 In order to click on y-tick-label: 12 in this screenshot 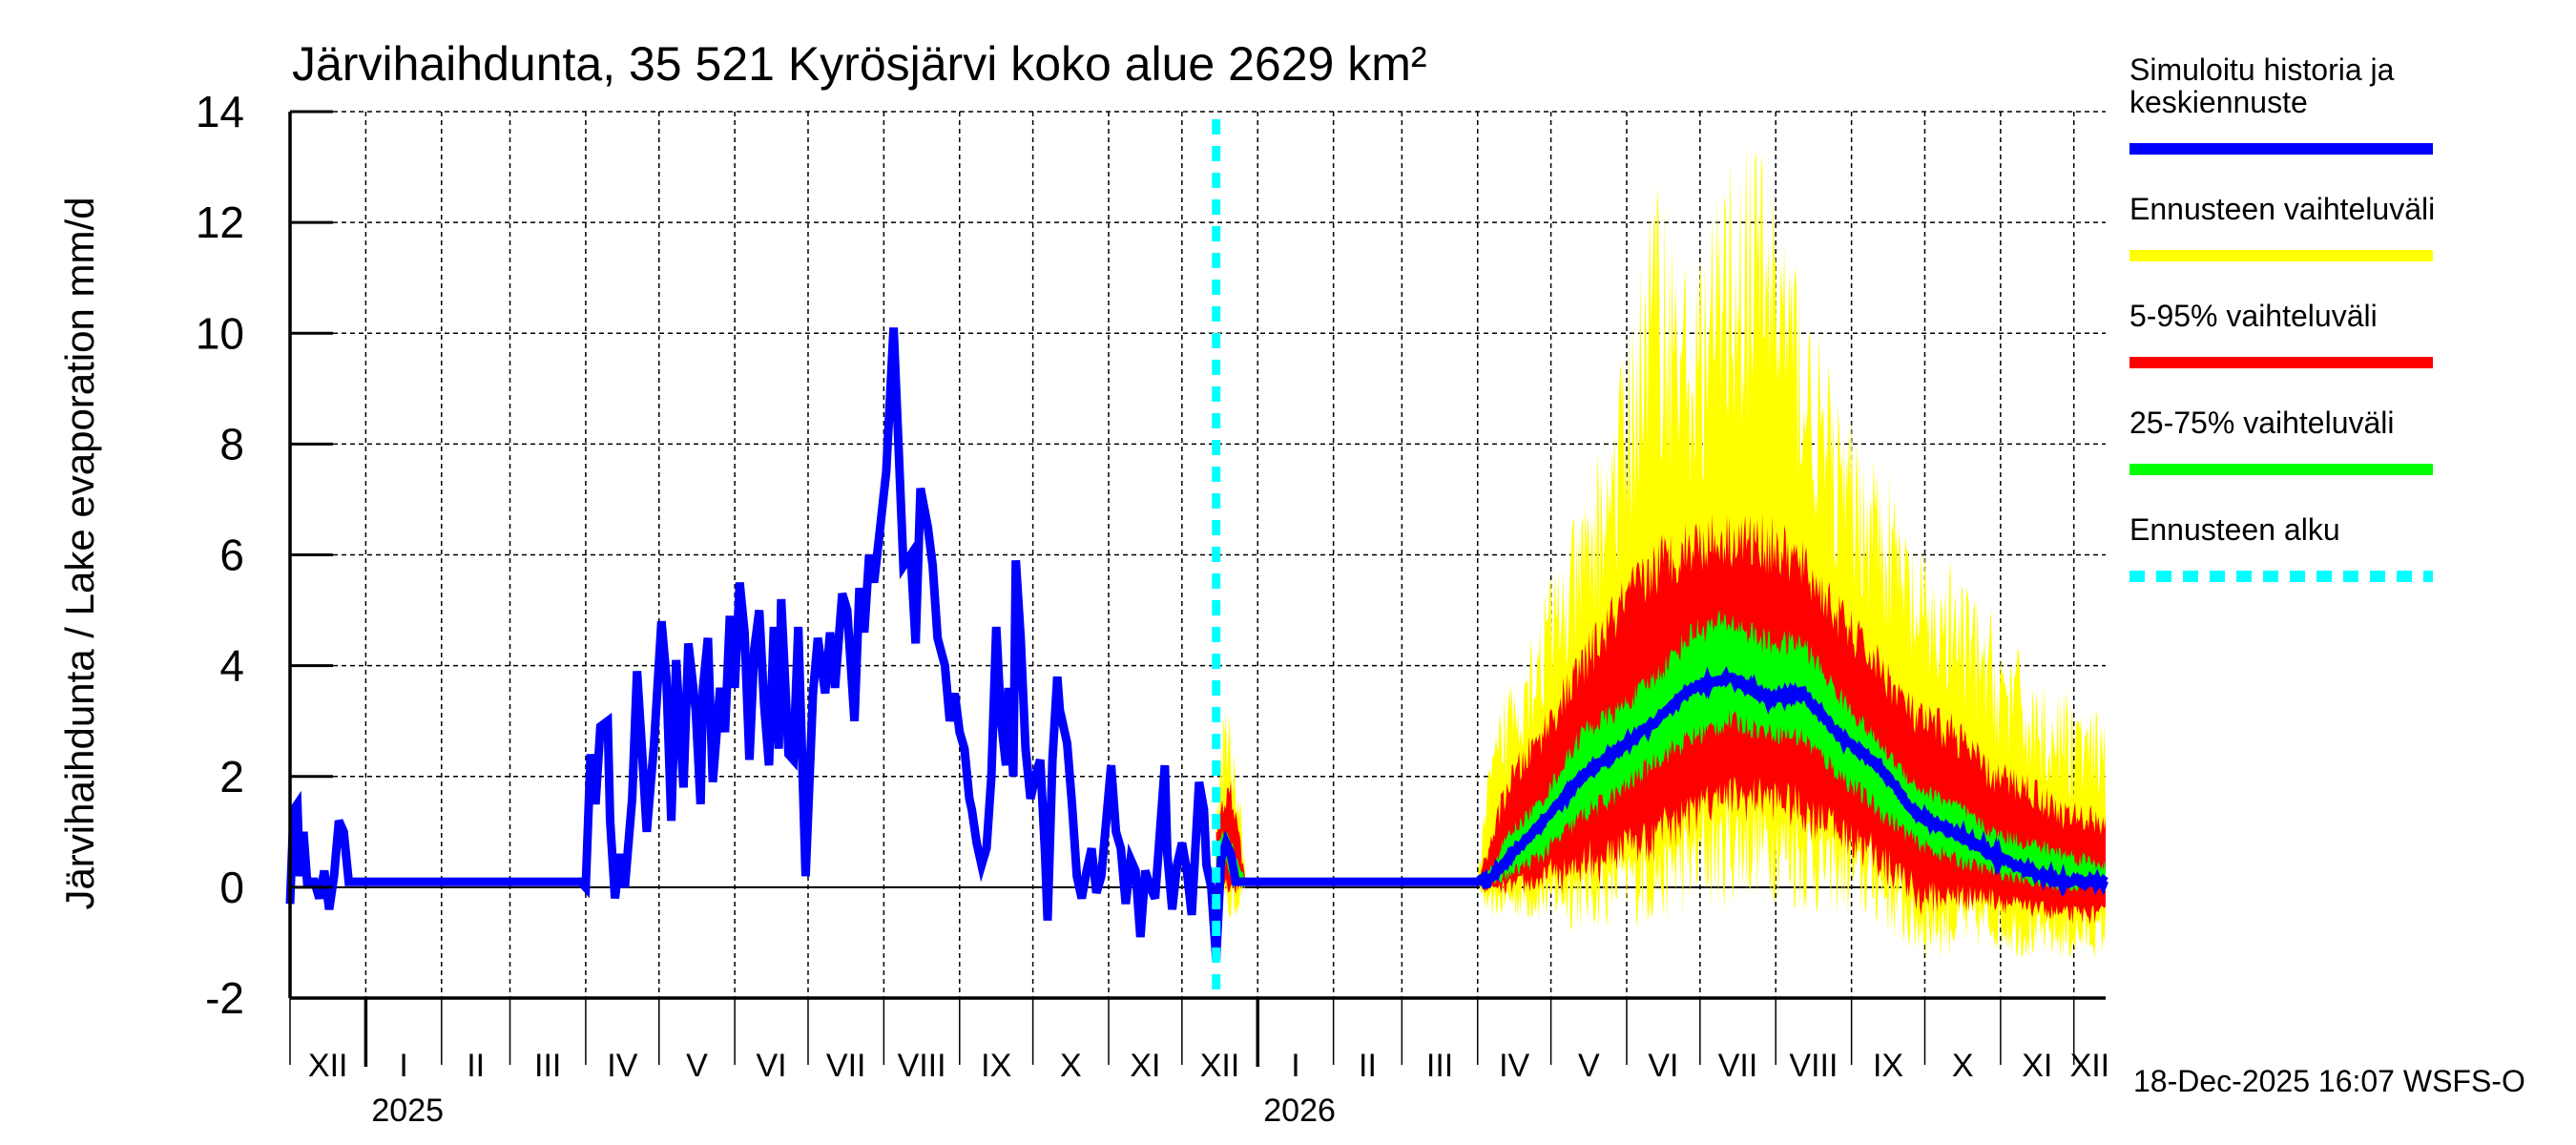, I will do `click(220, 222)`.